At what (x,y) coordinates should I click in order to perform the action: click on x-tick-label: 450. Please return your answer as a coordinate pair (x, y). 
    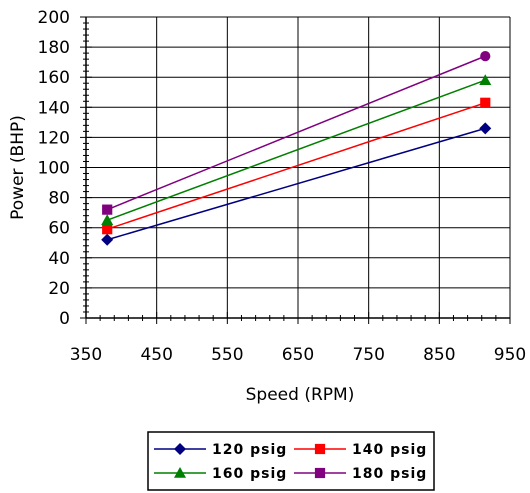
    Looking at the image, I should click on (156, 355).